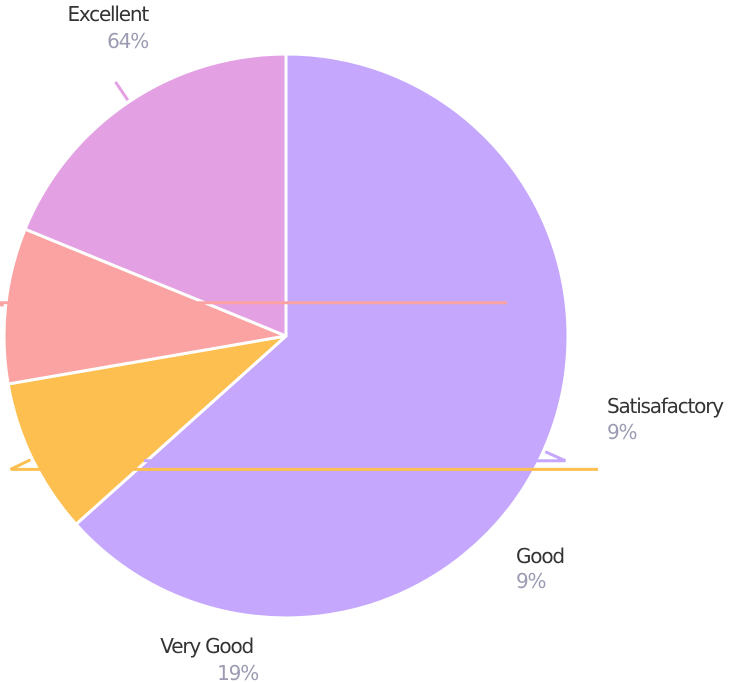  I want to click on slice-percent-very-good: 19%, so click(237, 671).